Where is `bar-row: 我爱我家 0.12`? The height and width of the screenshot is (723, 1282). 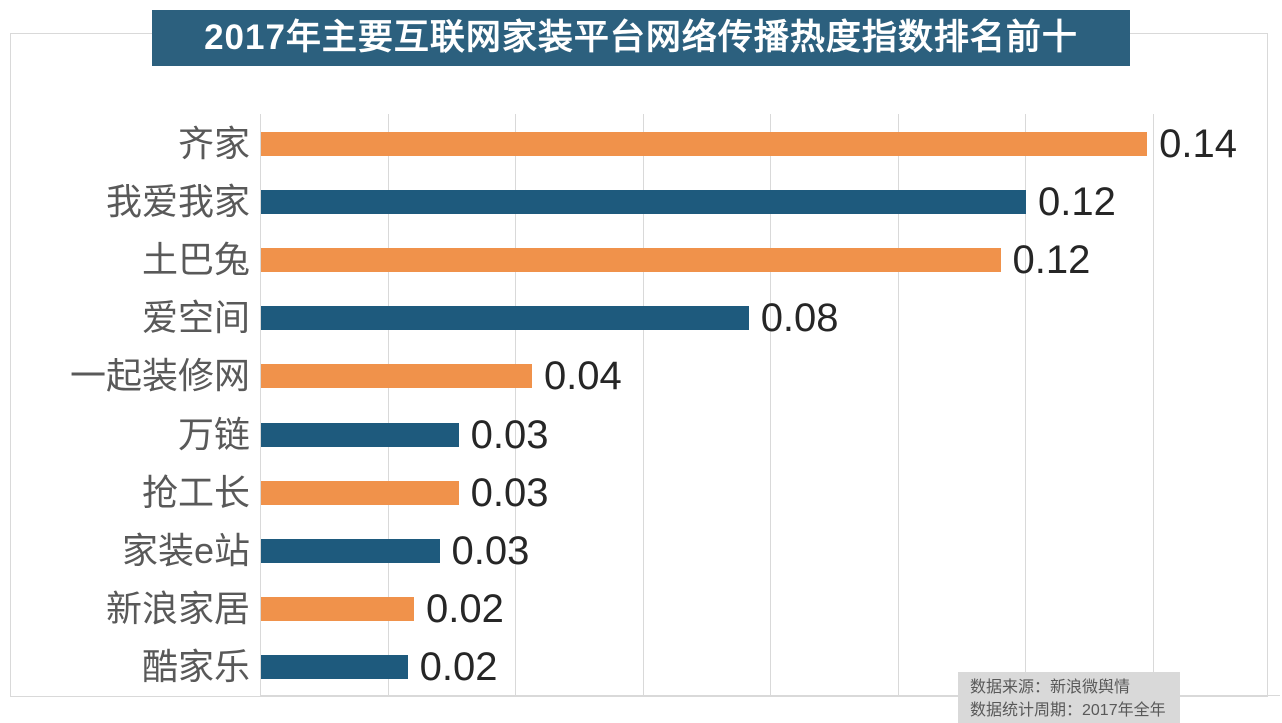
bar-row: 我爱我家 0.12 is located at coordinates (651, 202).